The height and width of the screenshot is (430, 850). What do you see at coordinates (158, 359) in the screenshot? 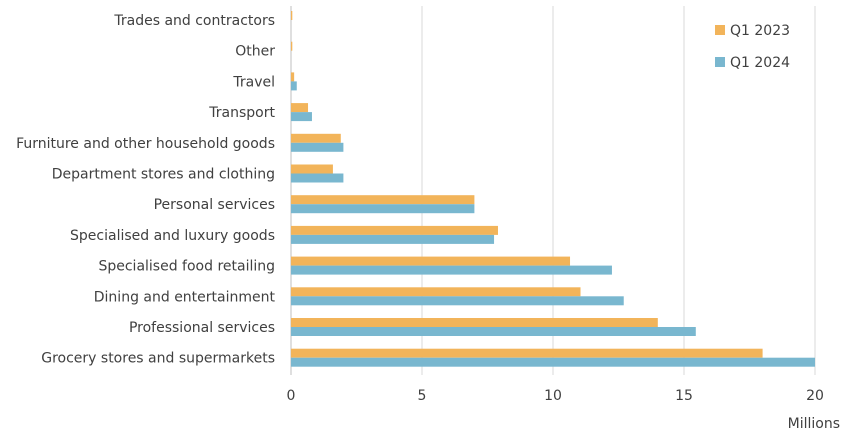
I see `category-label: Grocery stores and supermarkets` at bounding box center [158, 359].